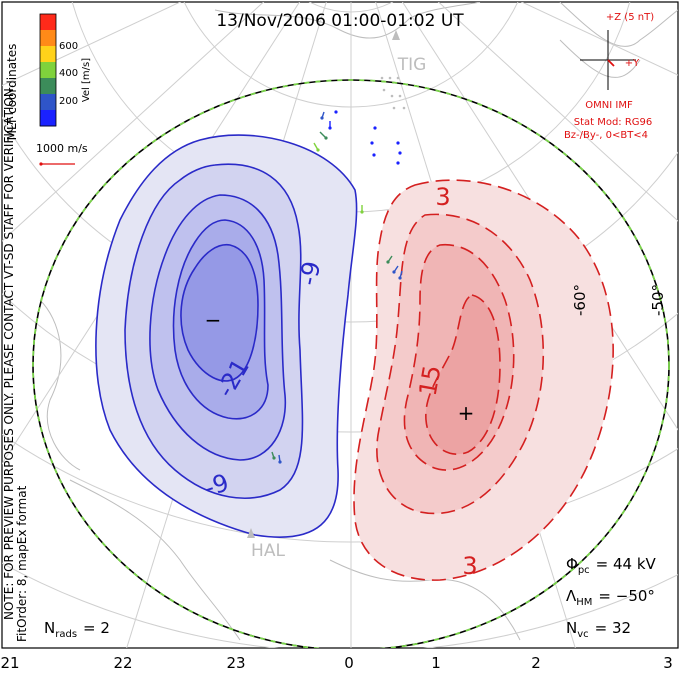 Image resolution: width=680 pixels, height=674 pixels. What do you see at coordinates (466, 413) in the screenshot?
I see `potential-maximum-marker: +` at bounding box center [466, 413].